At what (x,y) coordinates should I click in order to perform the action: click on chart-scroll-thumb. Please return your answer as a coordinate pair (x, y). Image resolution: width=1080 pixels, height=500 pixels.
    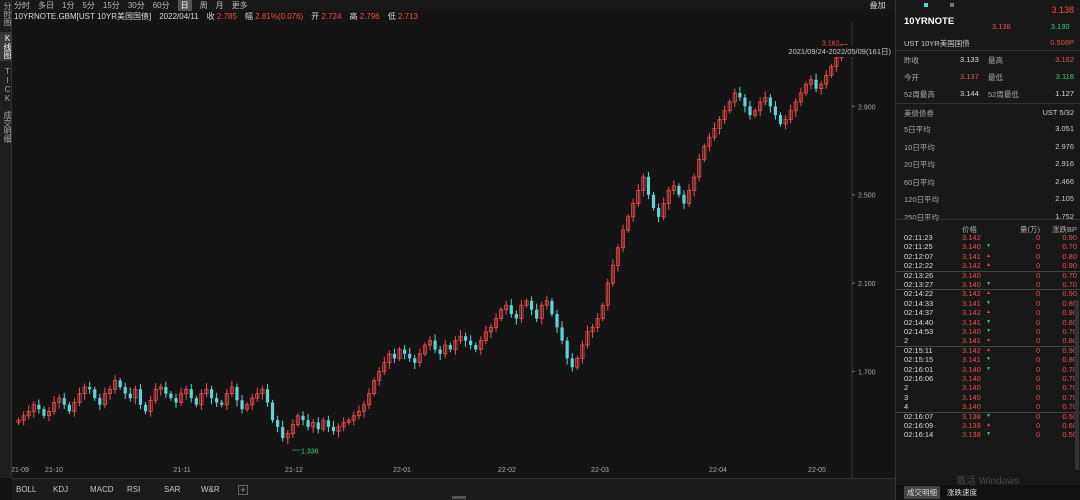
    Looking at the image, I should click on (459, 497).